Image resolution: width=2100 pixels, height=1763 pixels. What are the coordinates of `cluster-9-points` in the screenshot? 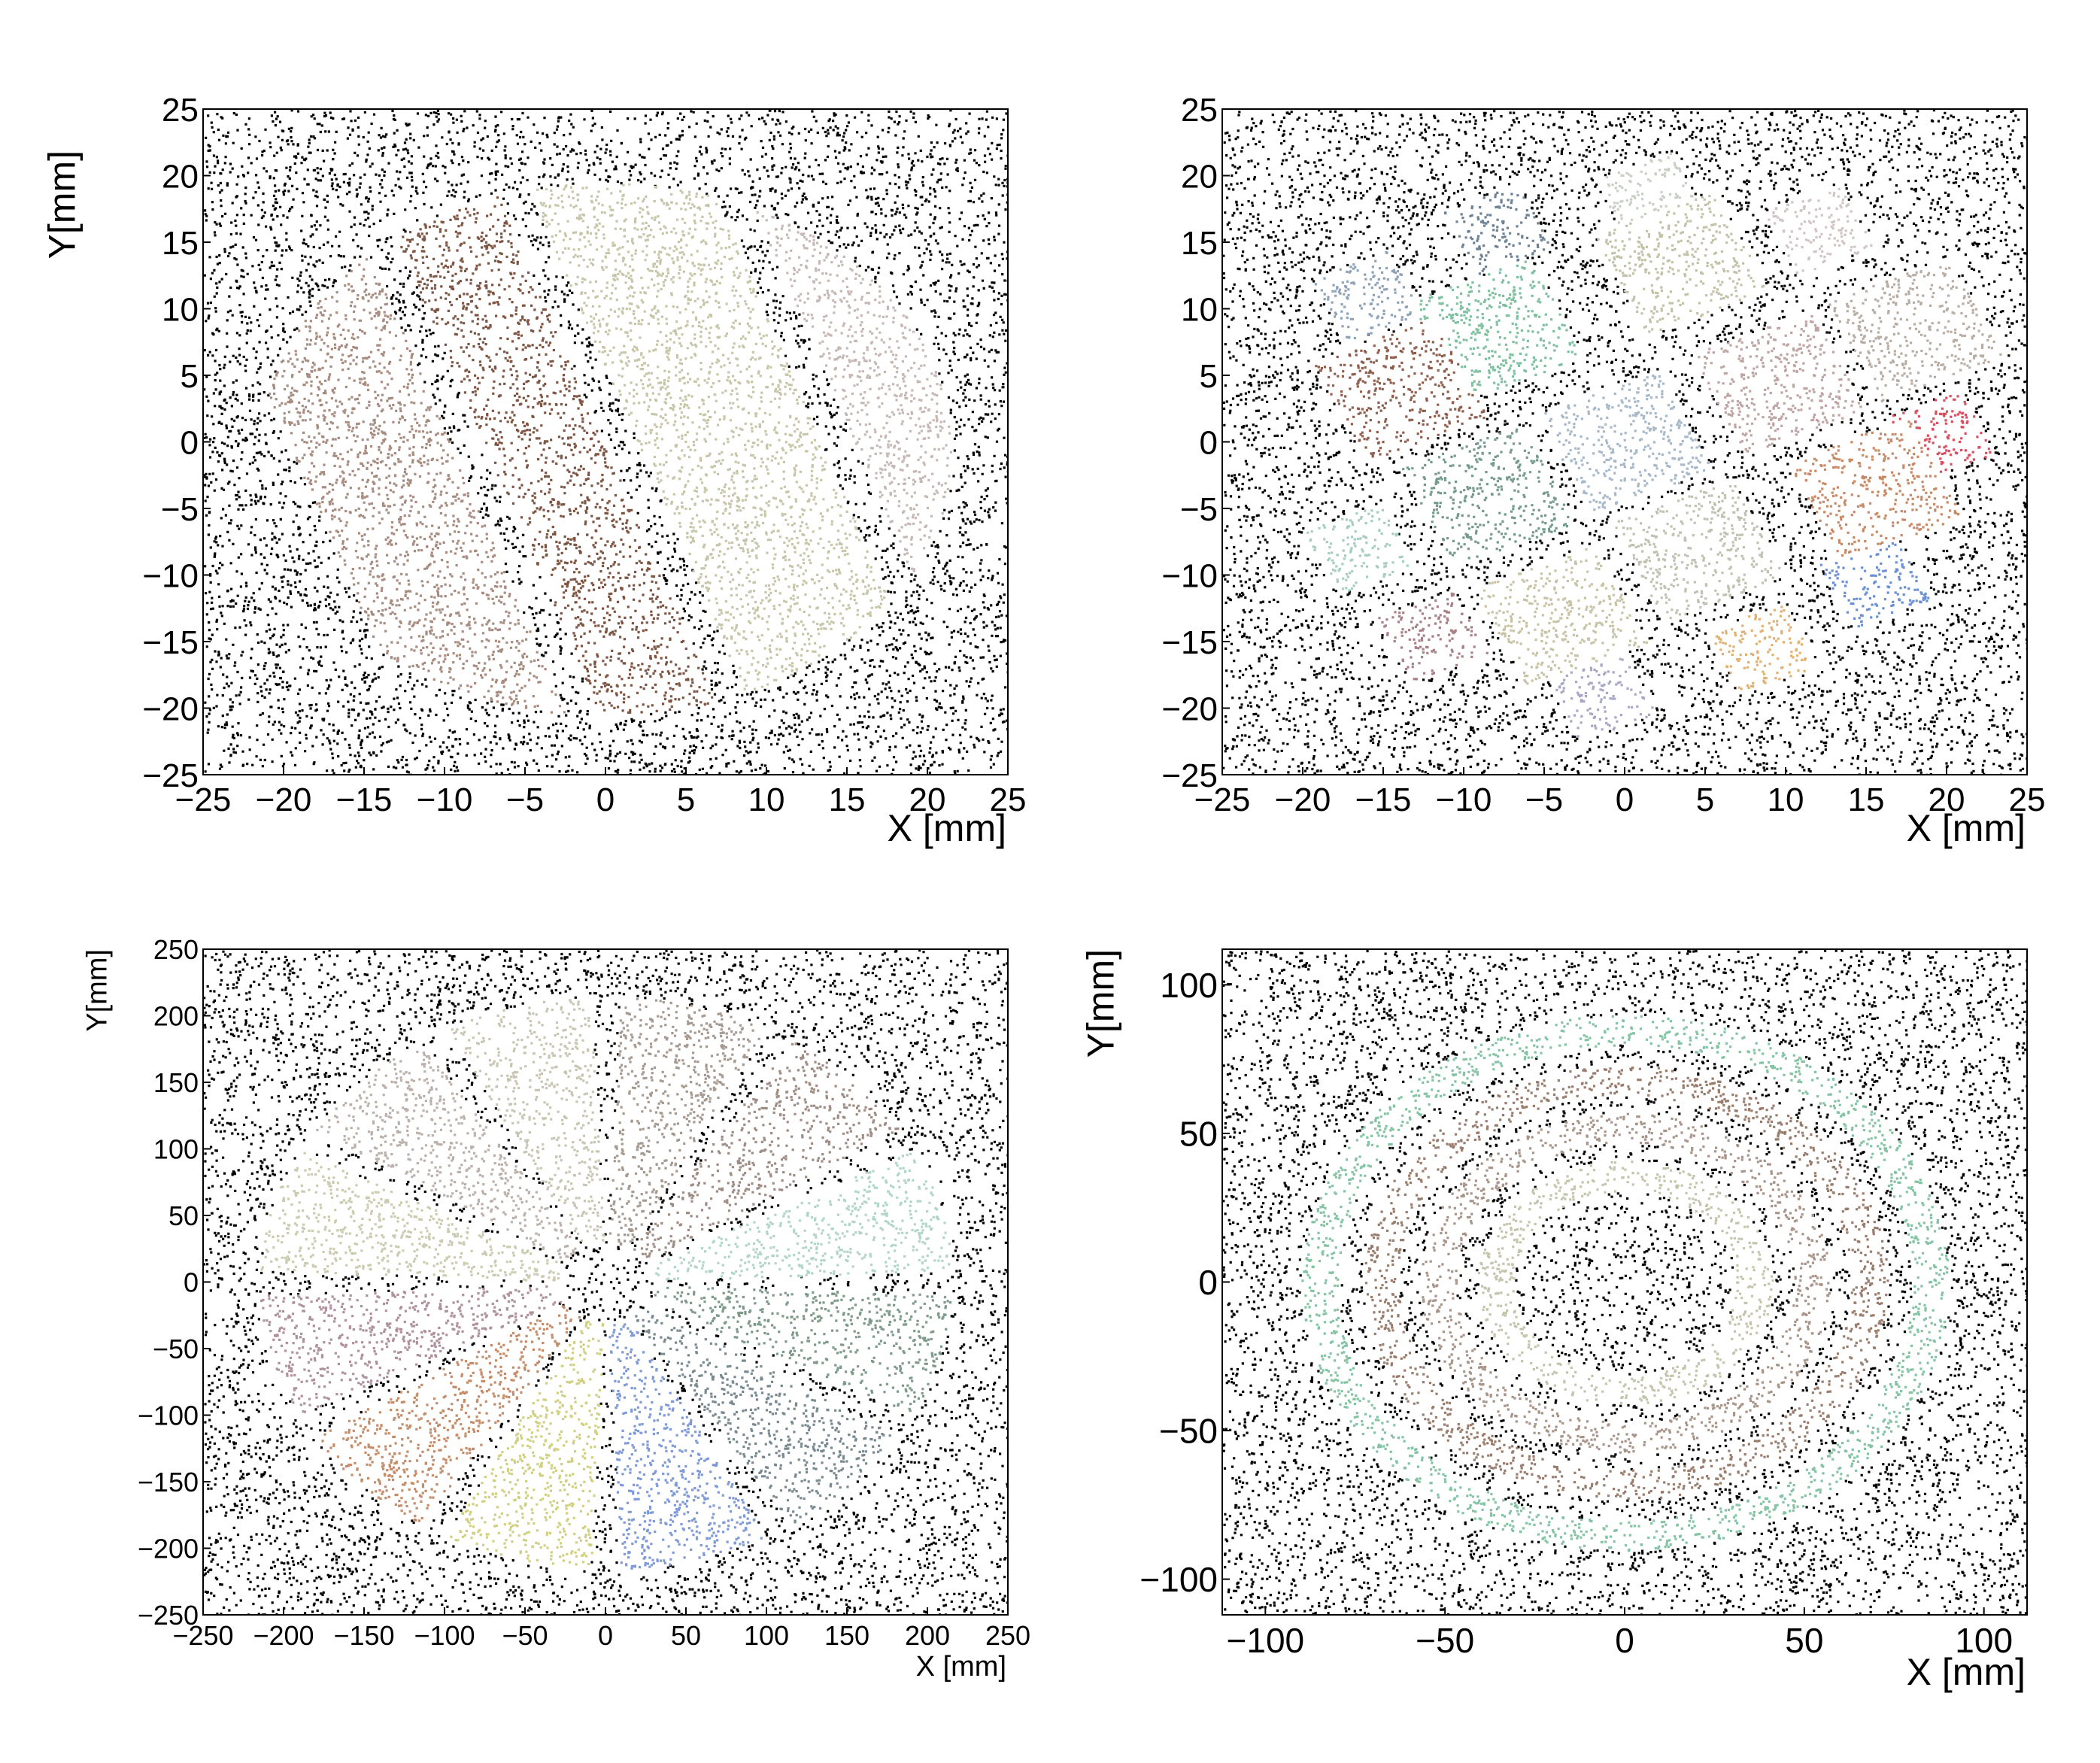 It's located at (1878, 488).